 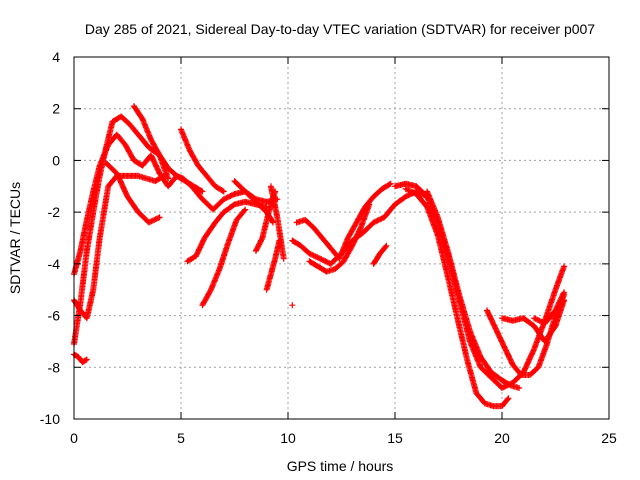 What do you see at coordinates (54, 264) in the screenshot?
I see `y-tick-label: -4` at bounding box center [54, 264].